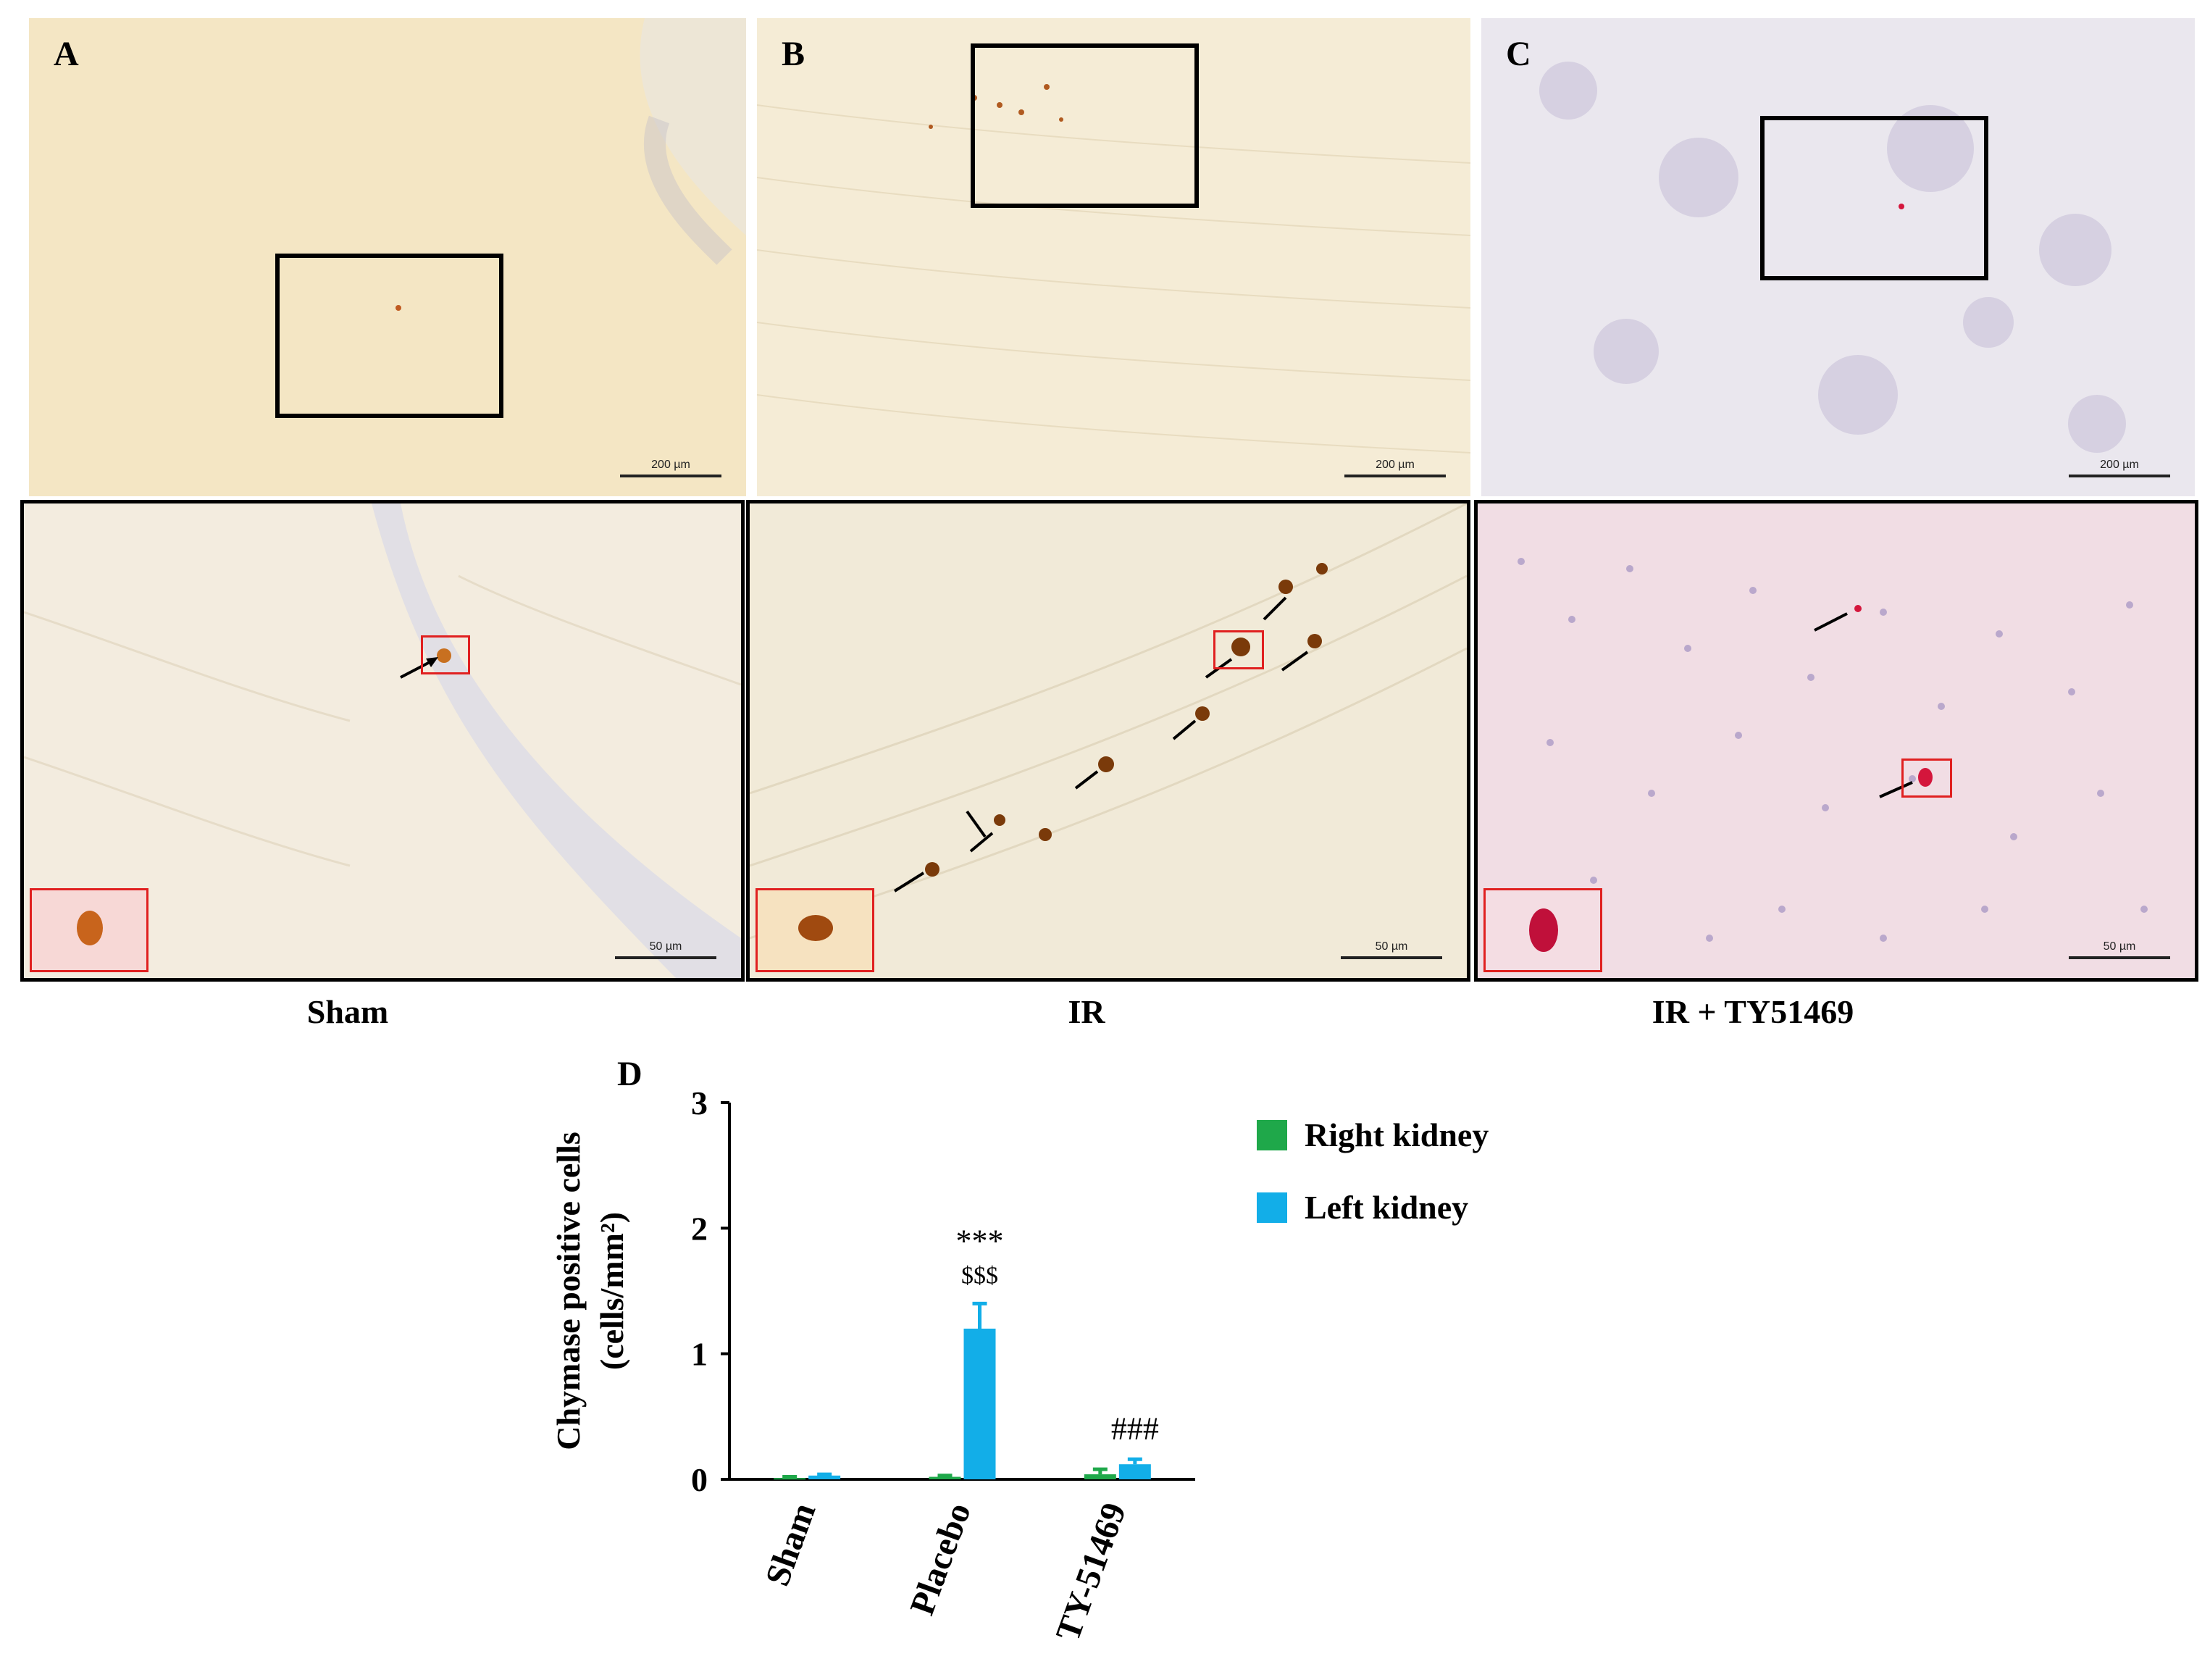 The height and width of the screenshot is (1680, 2210). I want to click on significance-annotation: ***, so click(980, 1240).